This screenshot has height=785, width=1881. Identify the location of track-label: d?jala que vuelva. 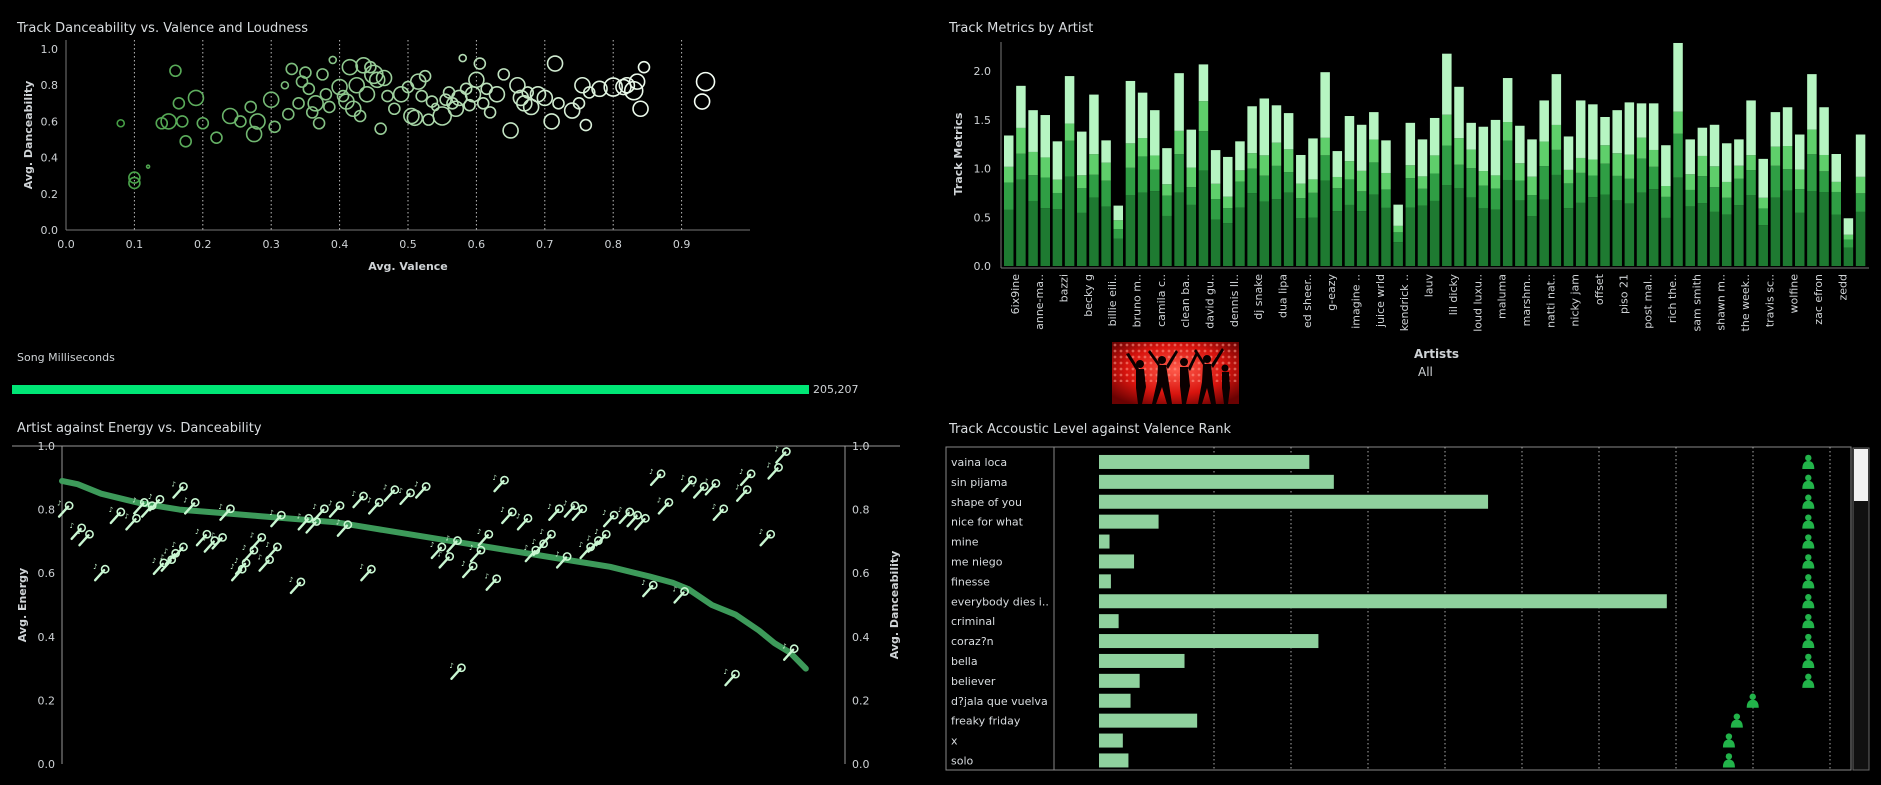
(999, 701).